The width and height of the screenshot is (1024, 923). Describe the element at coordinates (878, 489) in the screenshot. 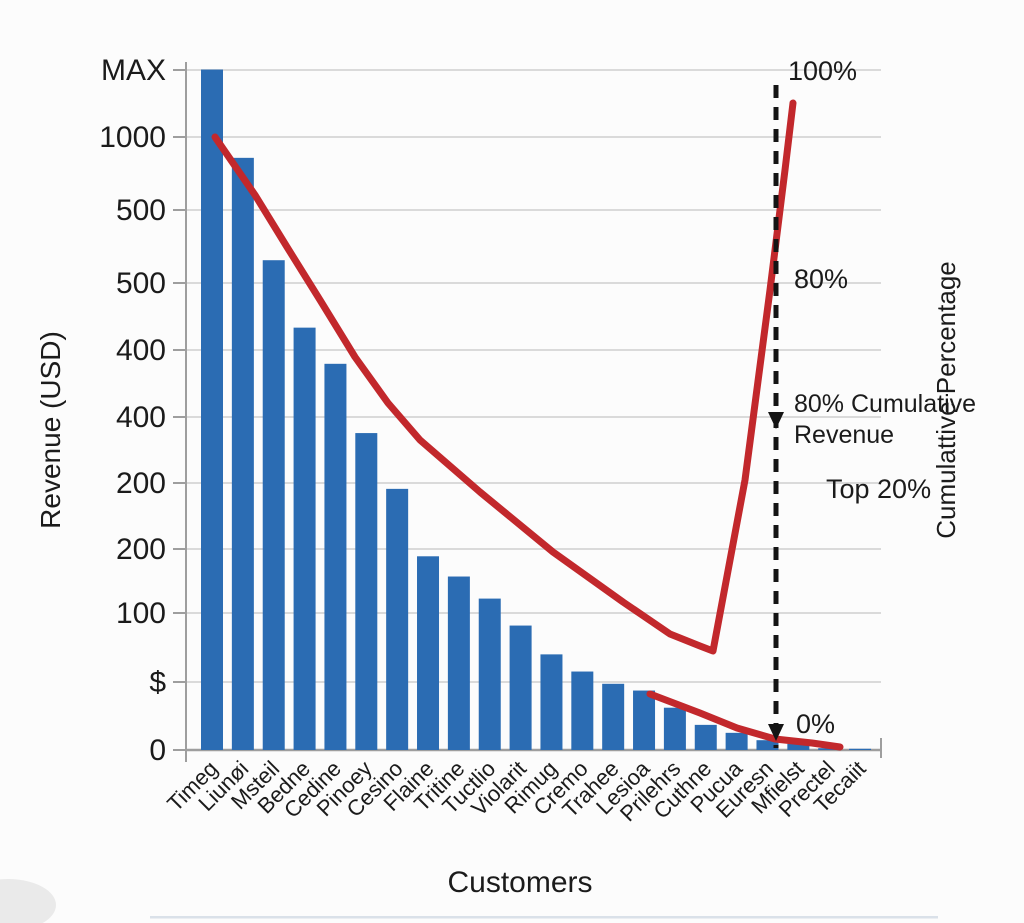

I see `label-top-20-percent: Top 20%` at that location.